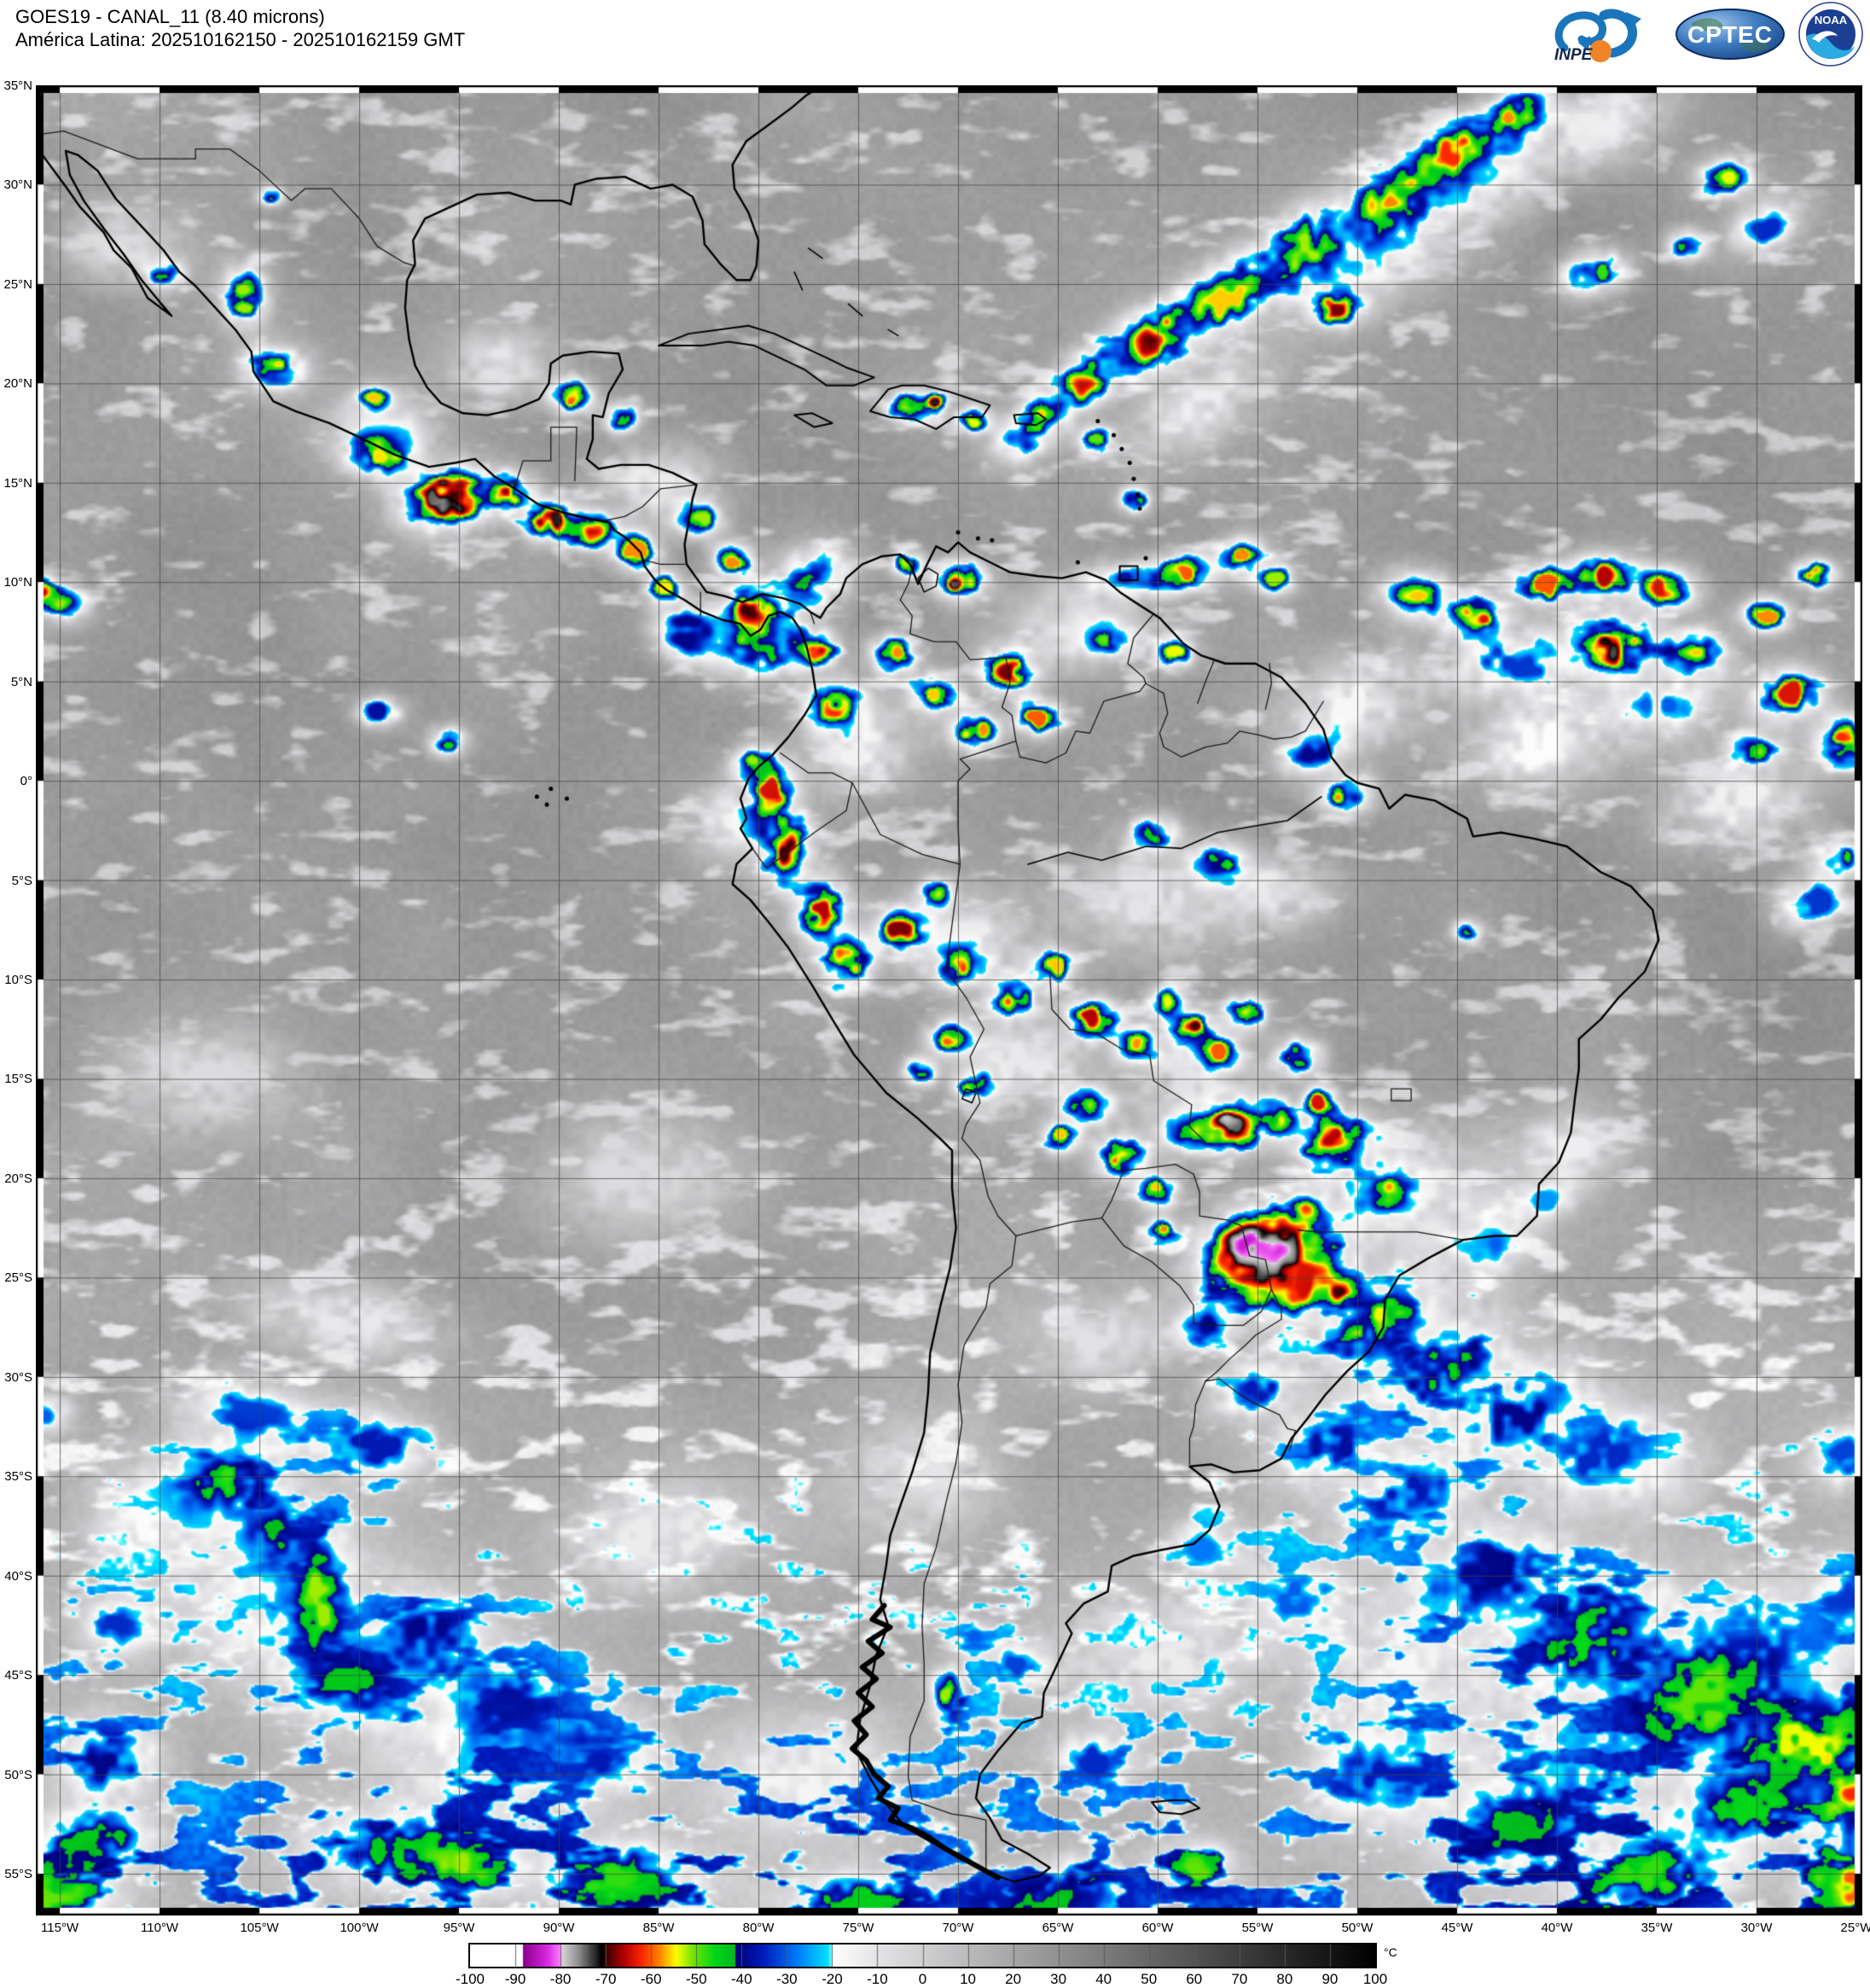 The image size is (1870, 1988). I want to click on colorbar-tick-value: -20, so click(832, 1979).